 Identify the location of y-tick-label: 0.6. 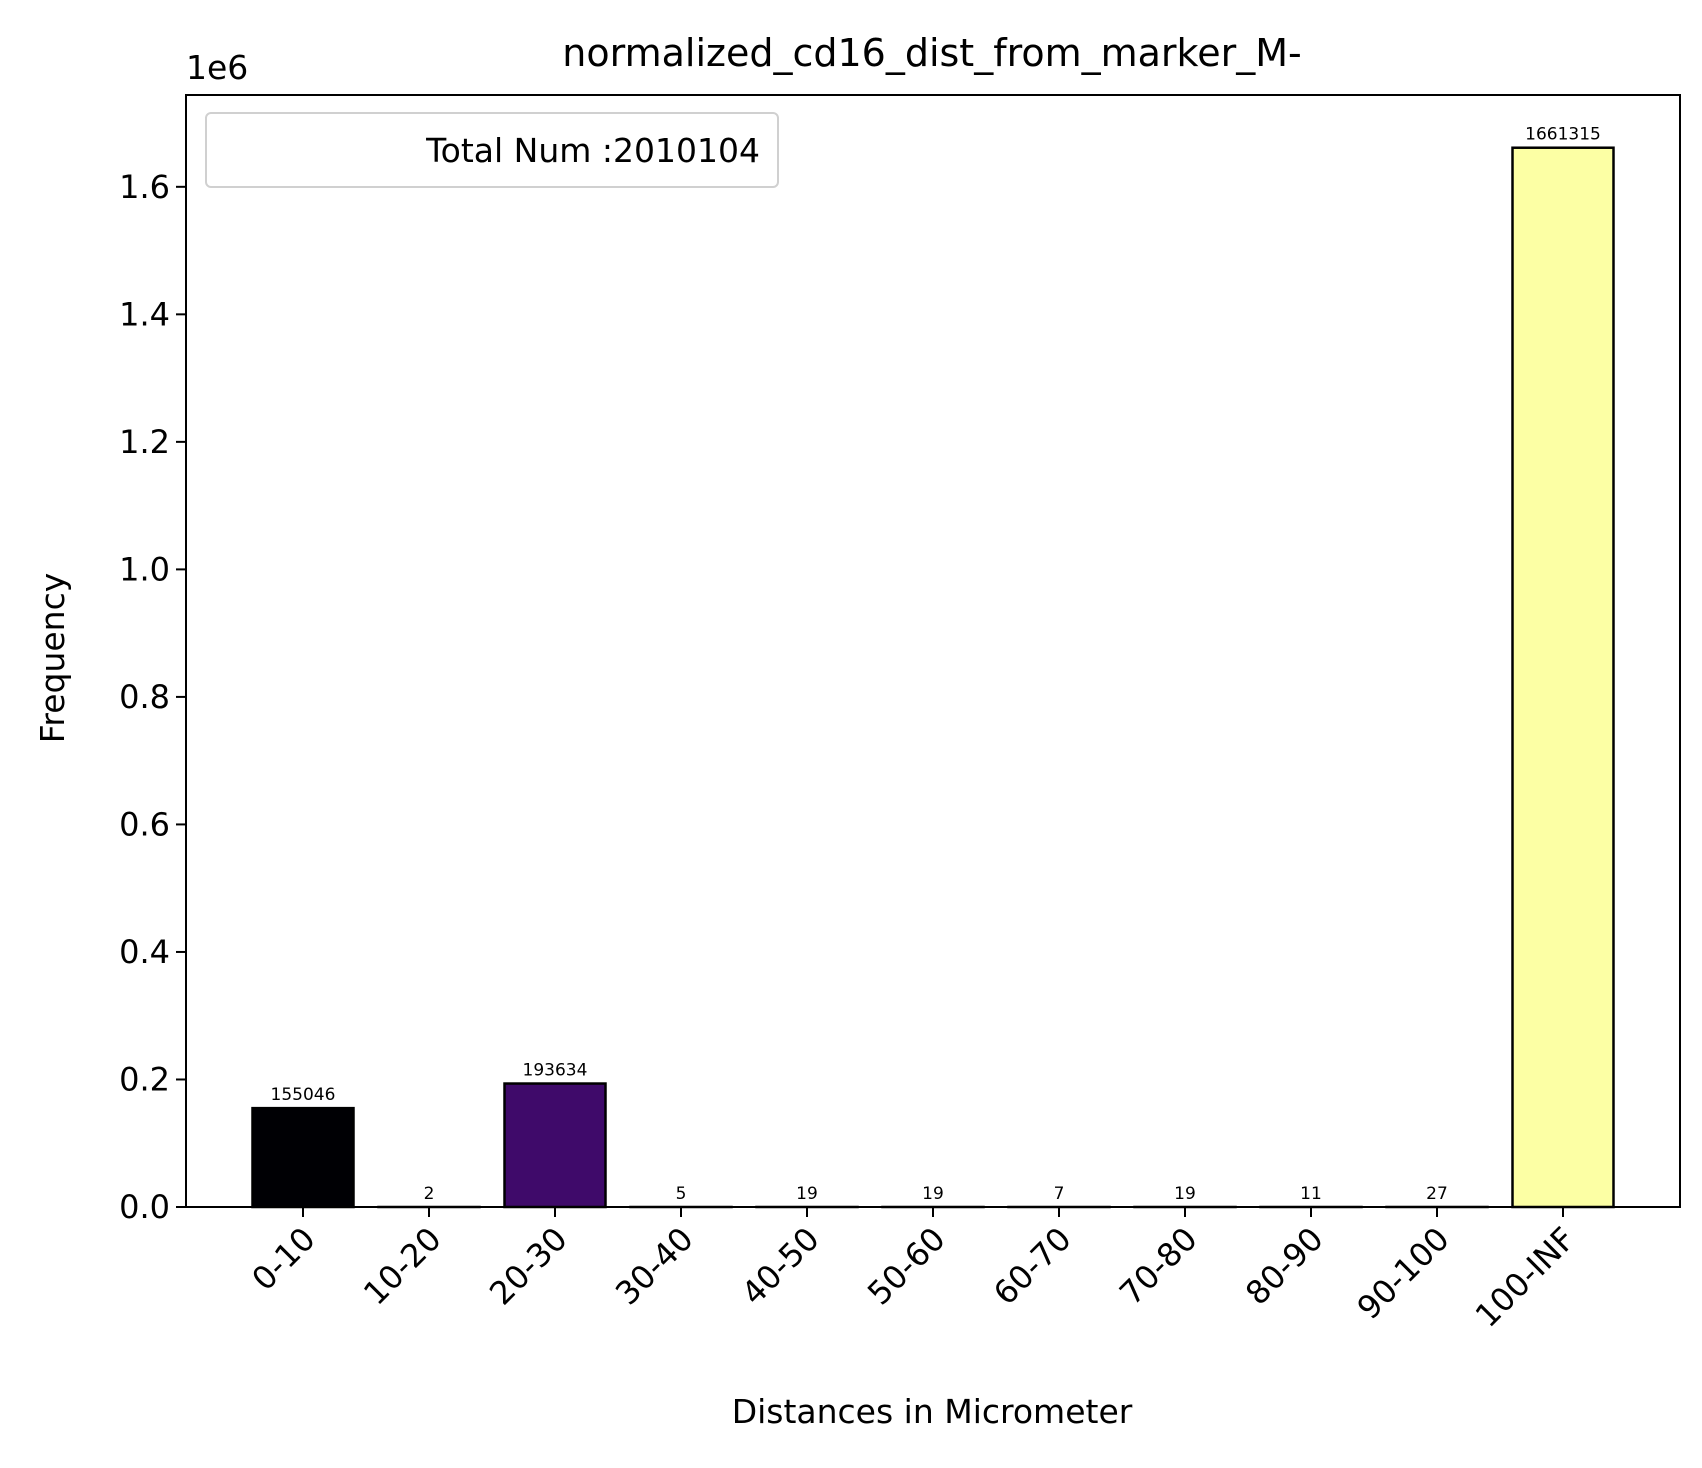
(144, 824).